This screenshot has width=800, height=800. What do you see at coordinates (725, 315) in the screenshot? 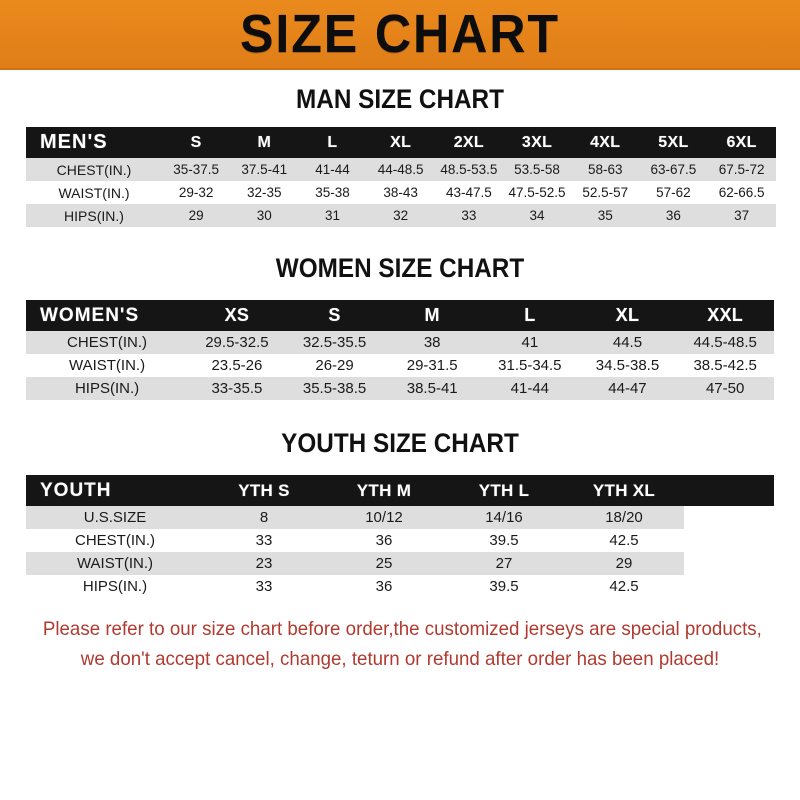
I see `women-size-header: XXL` at bounding box center [725, 315].